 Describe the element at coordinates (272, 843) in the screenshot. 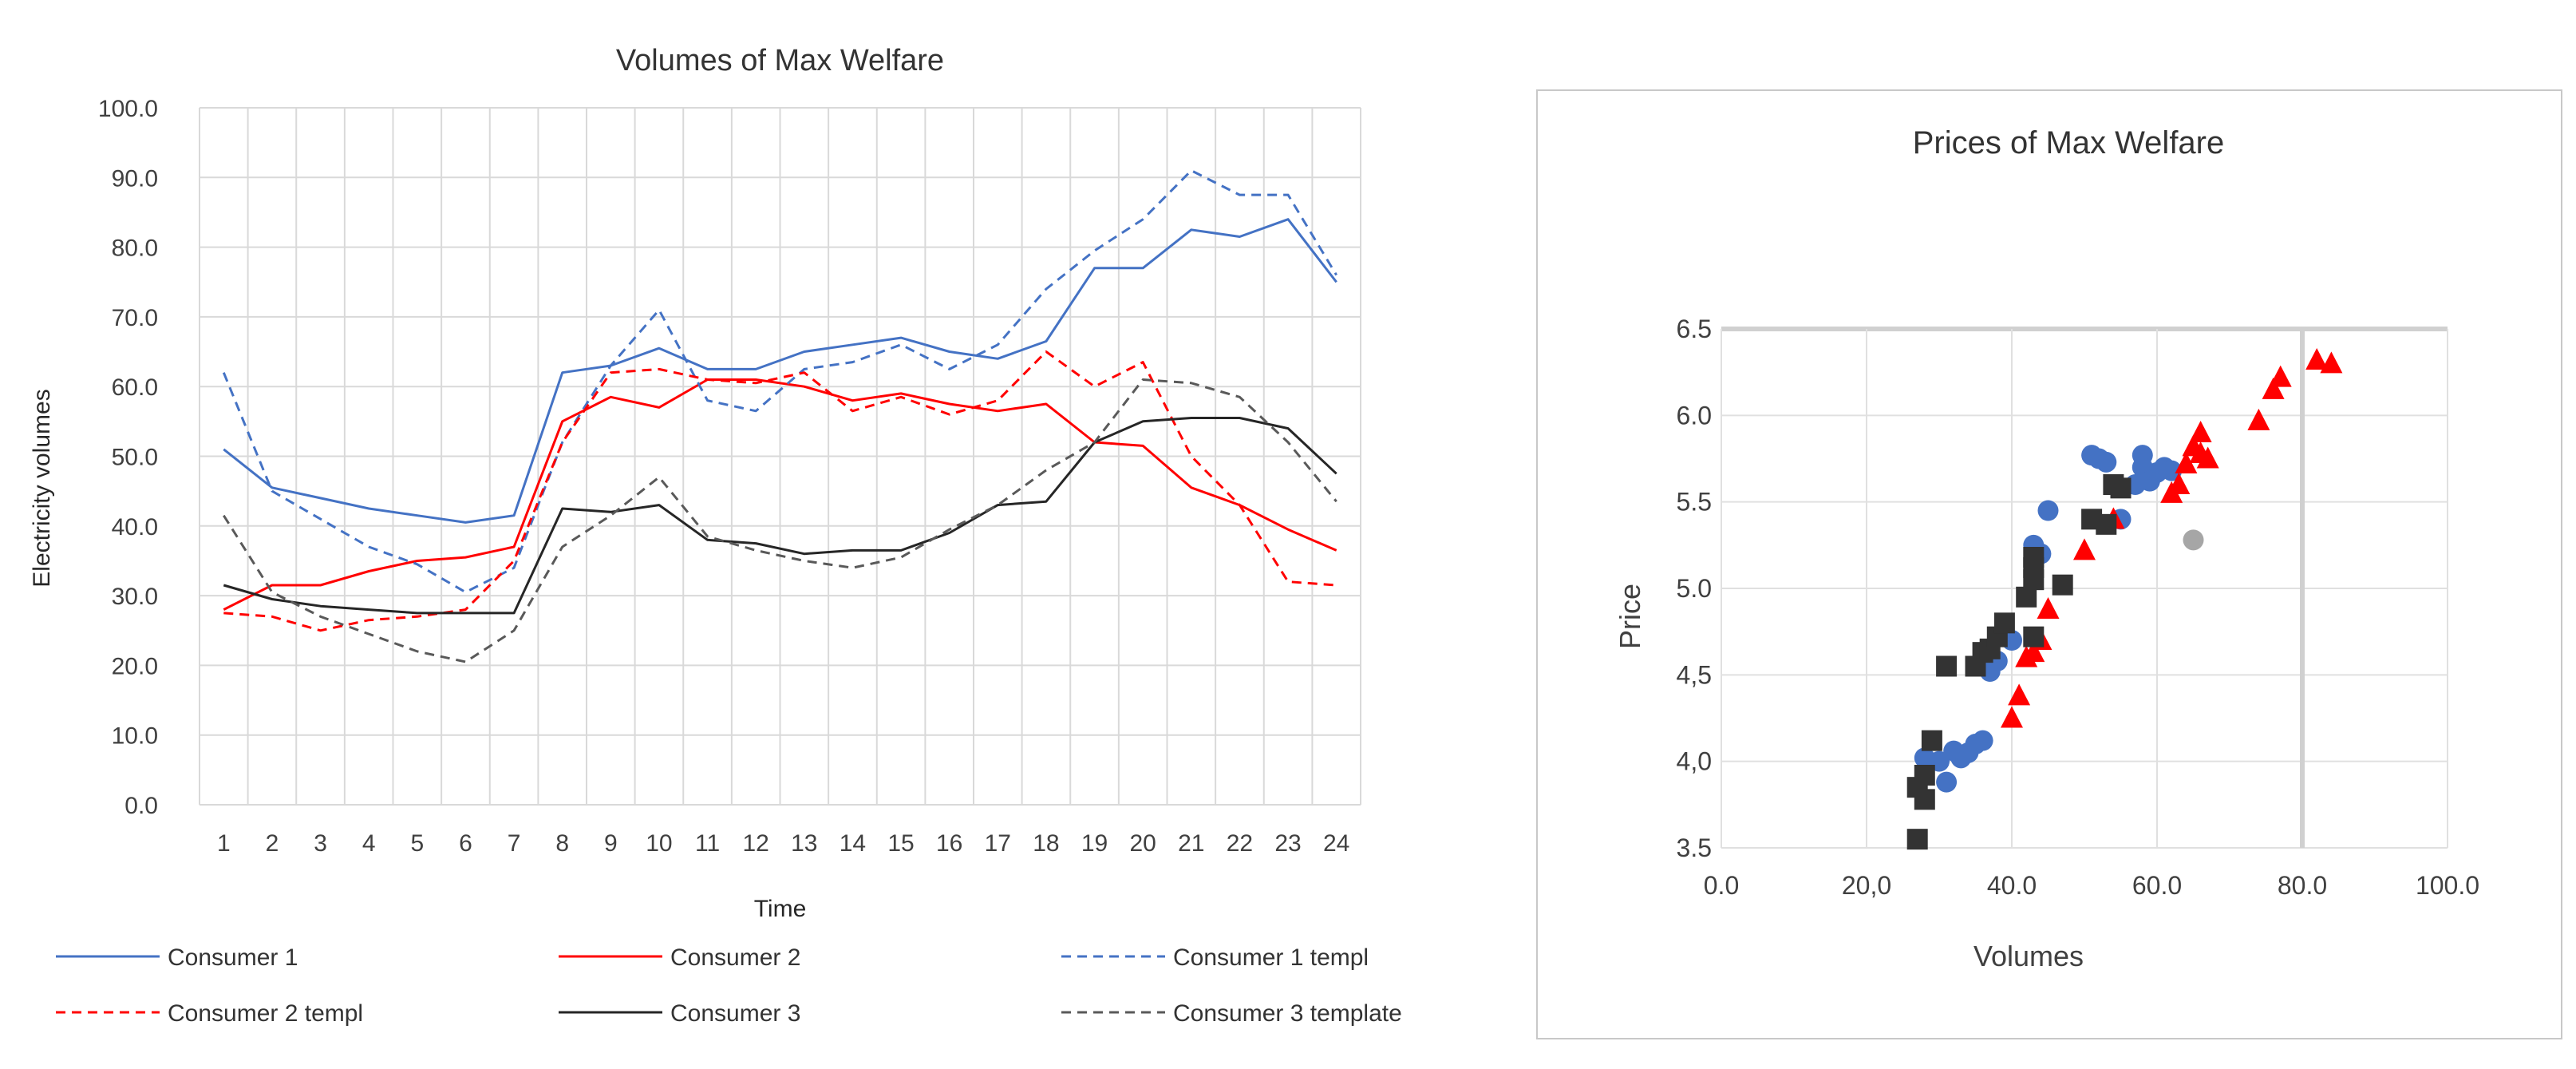

I see `x-tick-label: 2` at that location.